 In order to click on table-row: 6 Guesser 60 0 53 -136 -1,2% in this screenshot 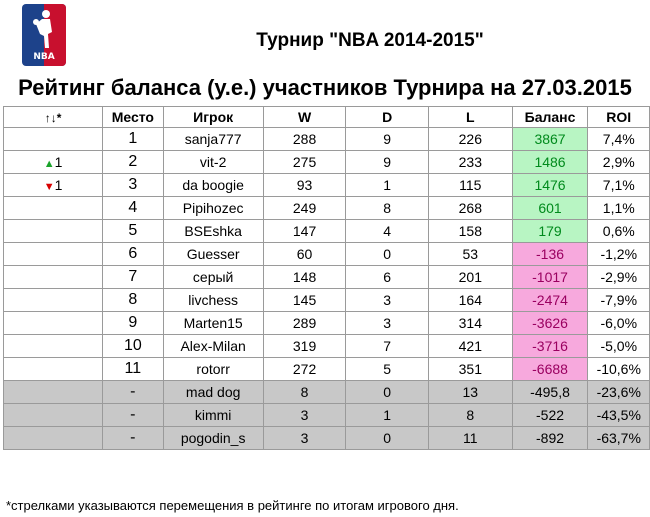, I will do `click(326, 254)`.